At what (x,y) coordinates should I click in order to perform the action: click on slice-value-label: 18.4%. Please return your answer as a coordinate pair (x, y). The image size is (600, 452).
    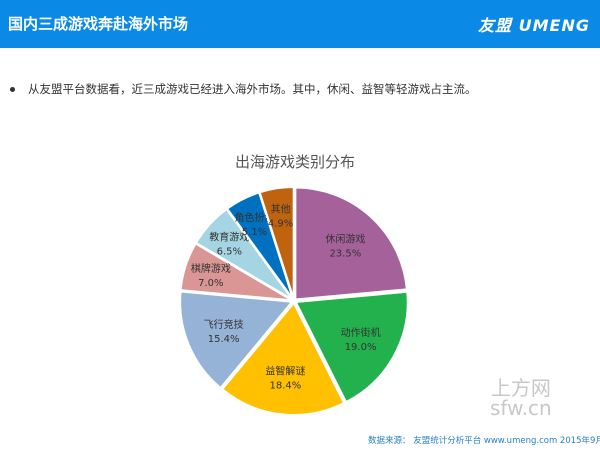
    Looking at the image, I should click on (285, 386).